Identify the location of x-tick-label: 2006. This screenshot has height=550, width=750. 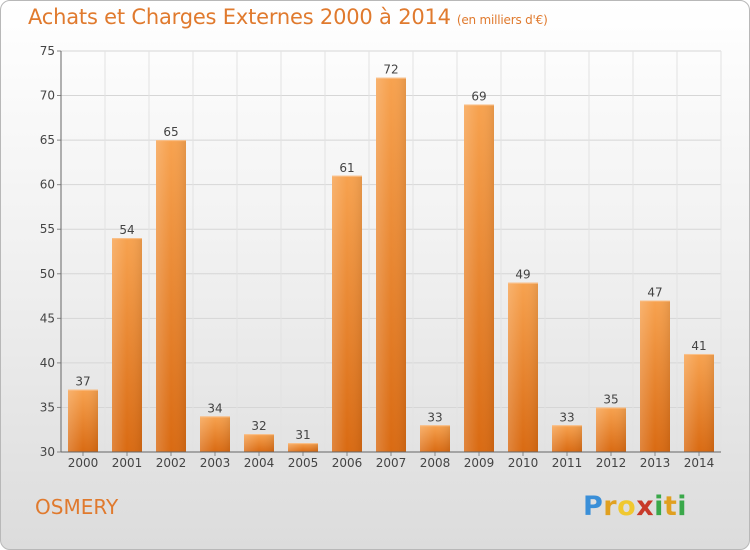
(347, 463).